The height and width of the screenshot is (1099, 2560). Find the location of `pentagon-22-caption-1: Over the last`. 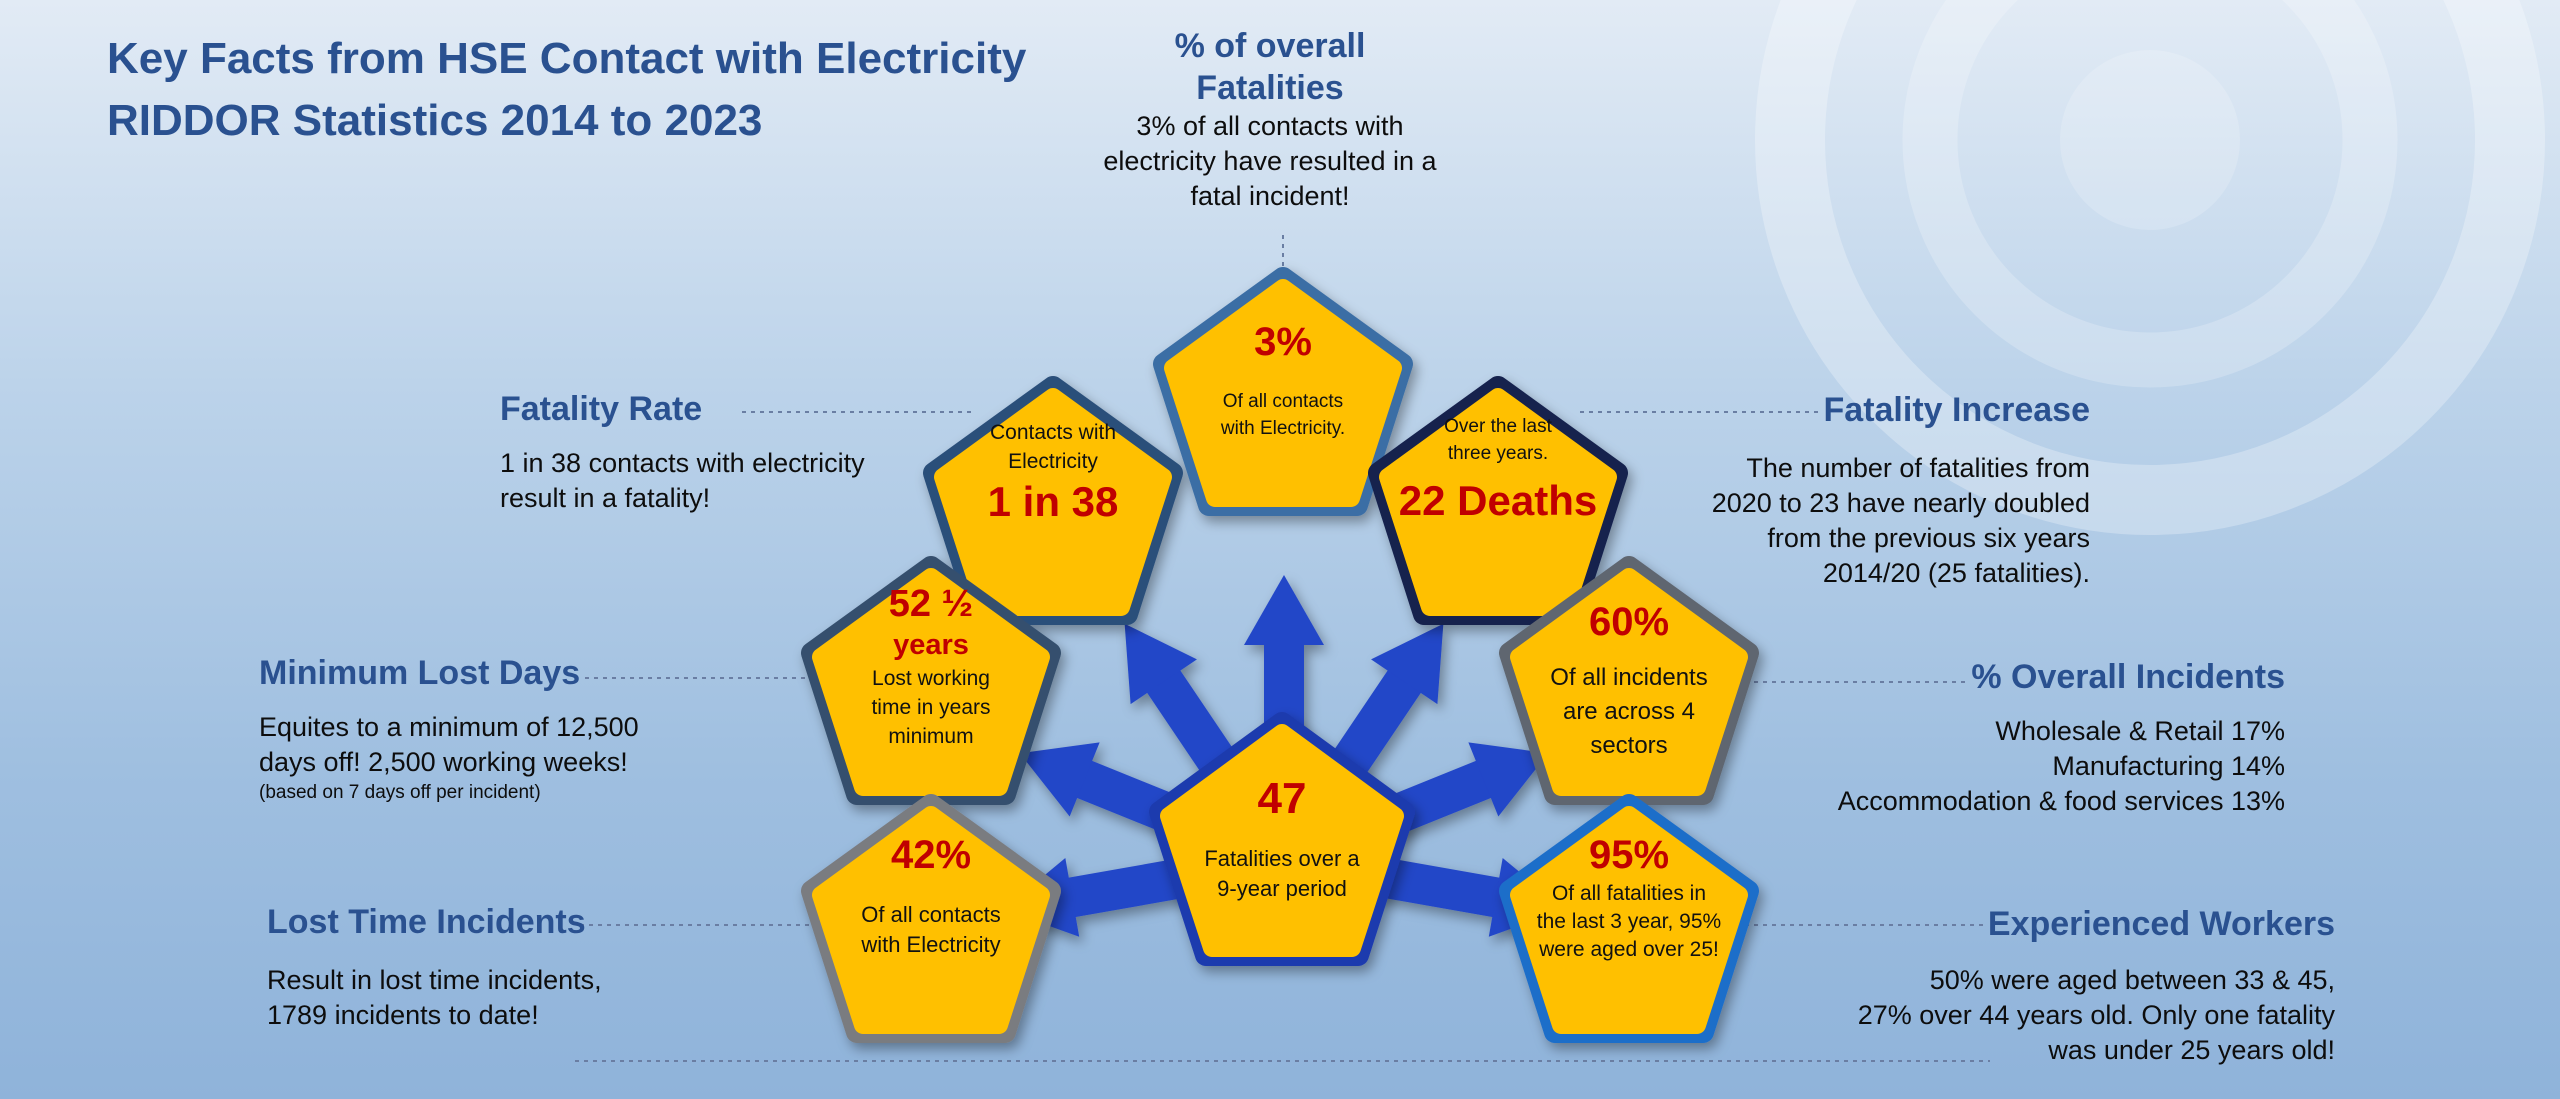

pentagon-22-caption-1: Over the last is located at coordinates (1498, 426).